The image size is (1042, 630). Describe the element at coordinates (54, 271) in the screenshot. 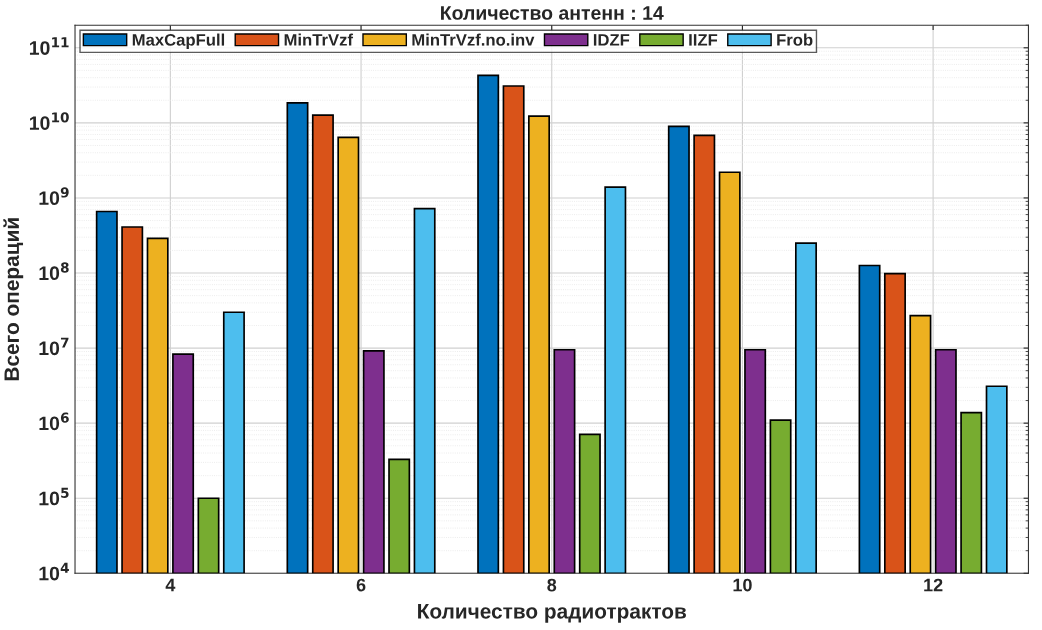

I see `y-tick-label: 10$^{8}$` at that location.